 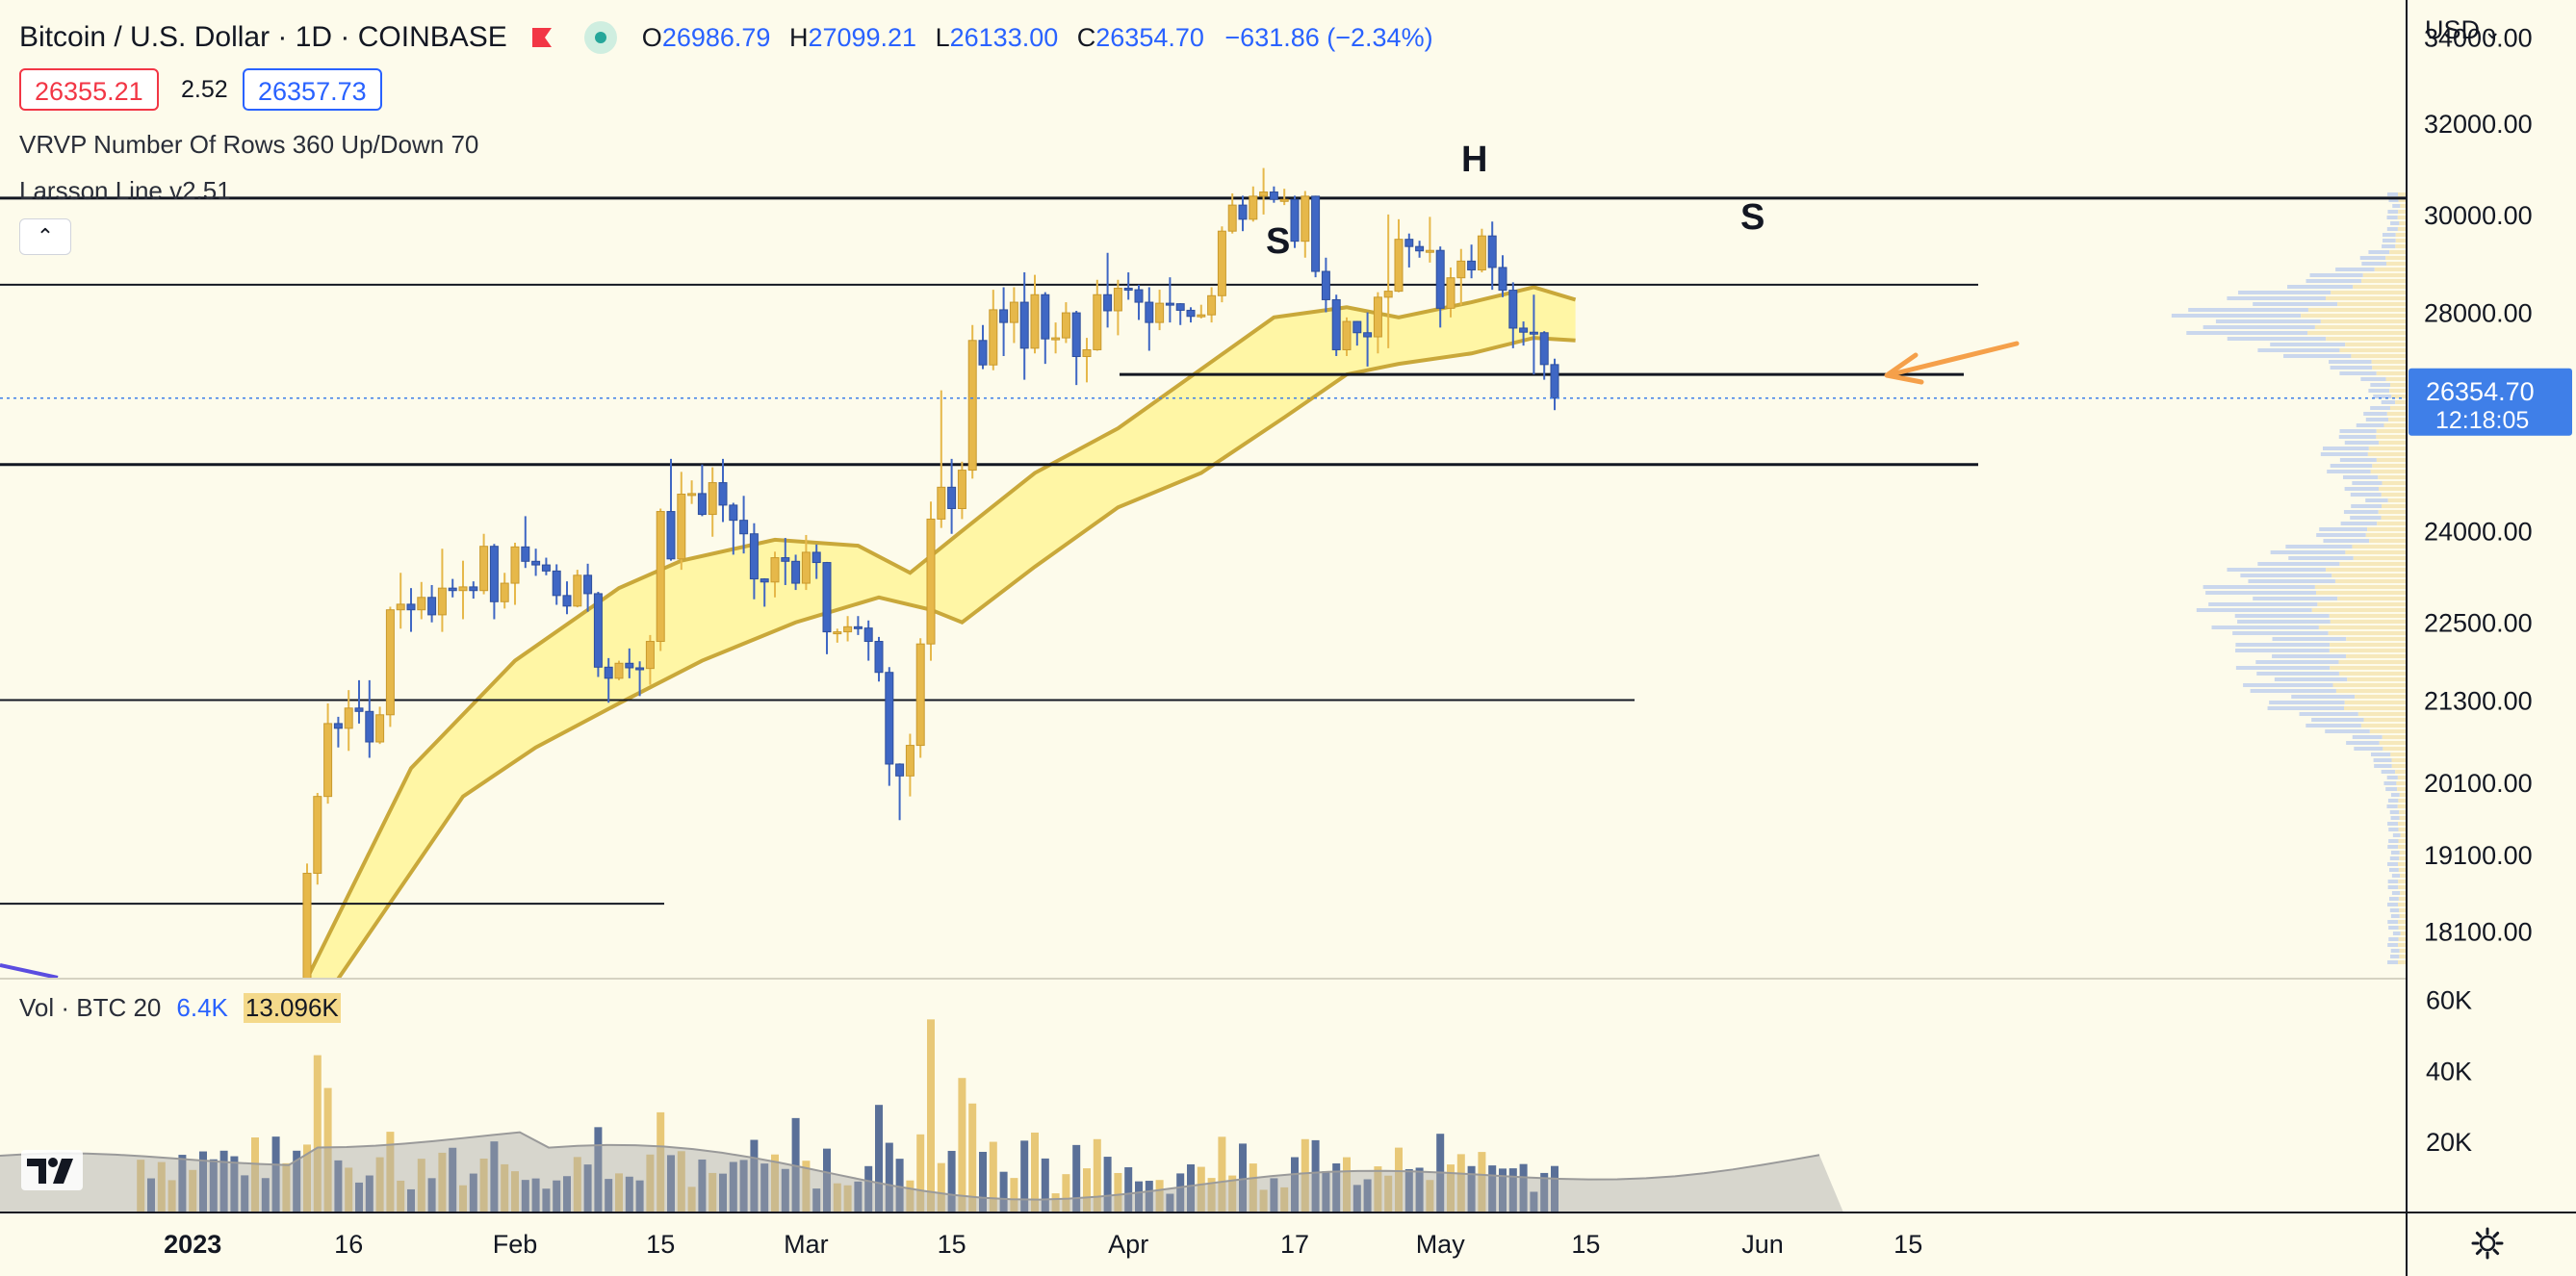 What do you see at coordinates (249, 144) in the screenshot?
I see `indicator-vrvp-label: VRVP Number Of Rows 360 Up/Down 70` at bounding box center [249, 144].